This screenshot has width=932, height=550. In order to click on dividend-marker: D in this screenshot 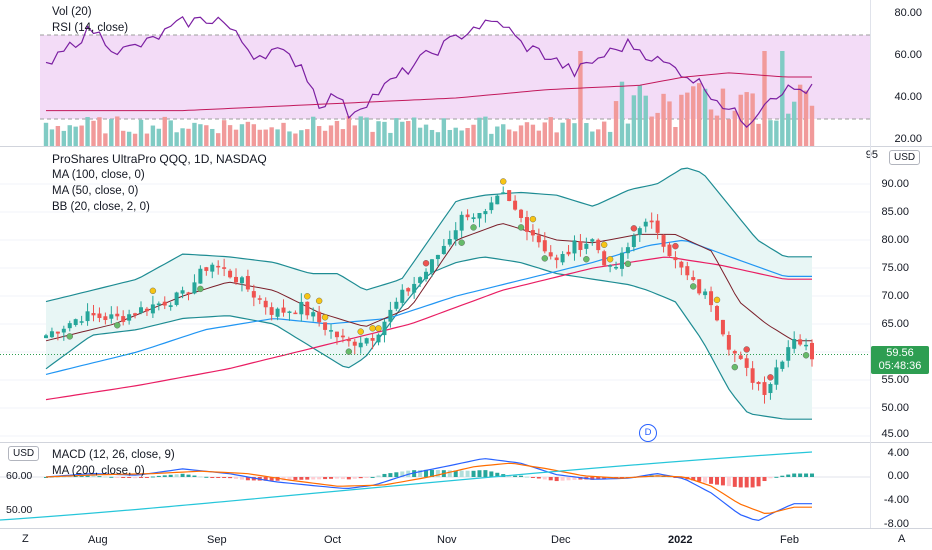, I will do `click(648, 433)`.